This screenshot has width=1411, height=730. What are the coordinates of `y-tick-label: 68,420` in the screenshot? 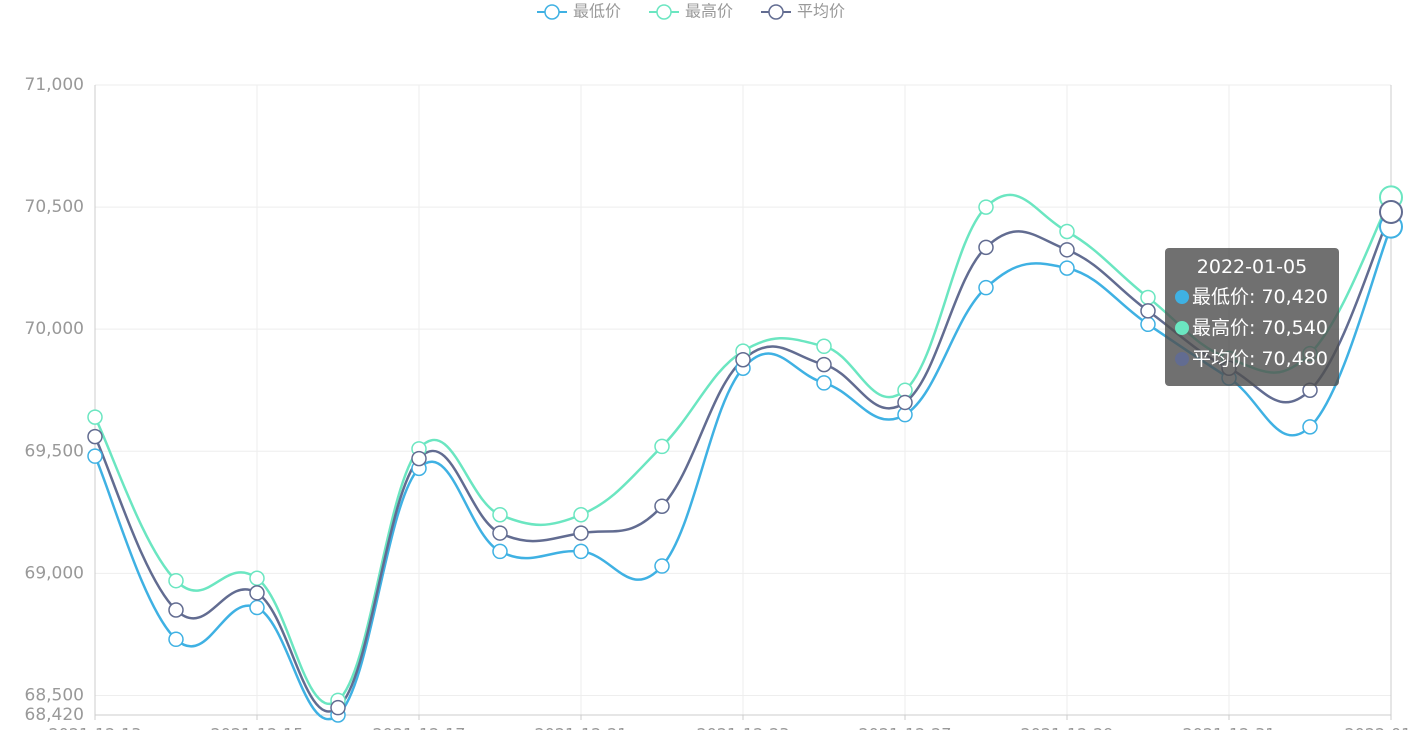 It's located at (54, 715).